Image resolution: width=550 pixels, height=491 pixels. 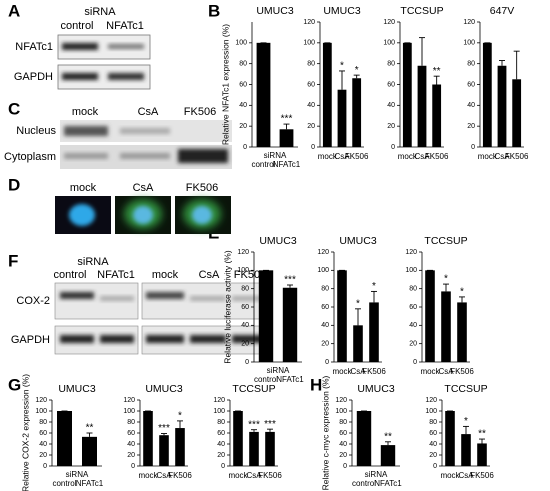 What do you see at coordinates (125, 26) in the screenshot?
I see `lane-label: NFATc1` at bounding box center [125, 26].